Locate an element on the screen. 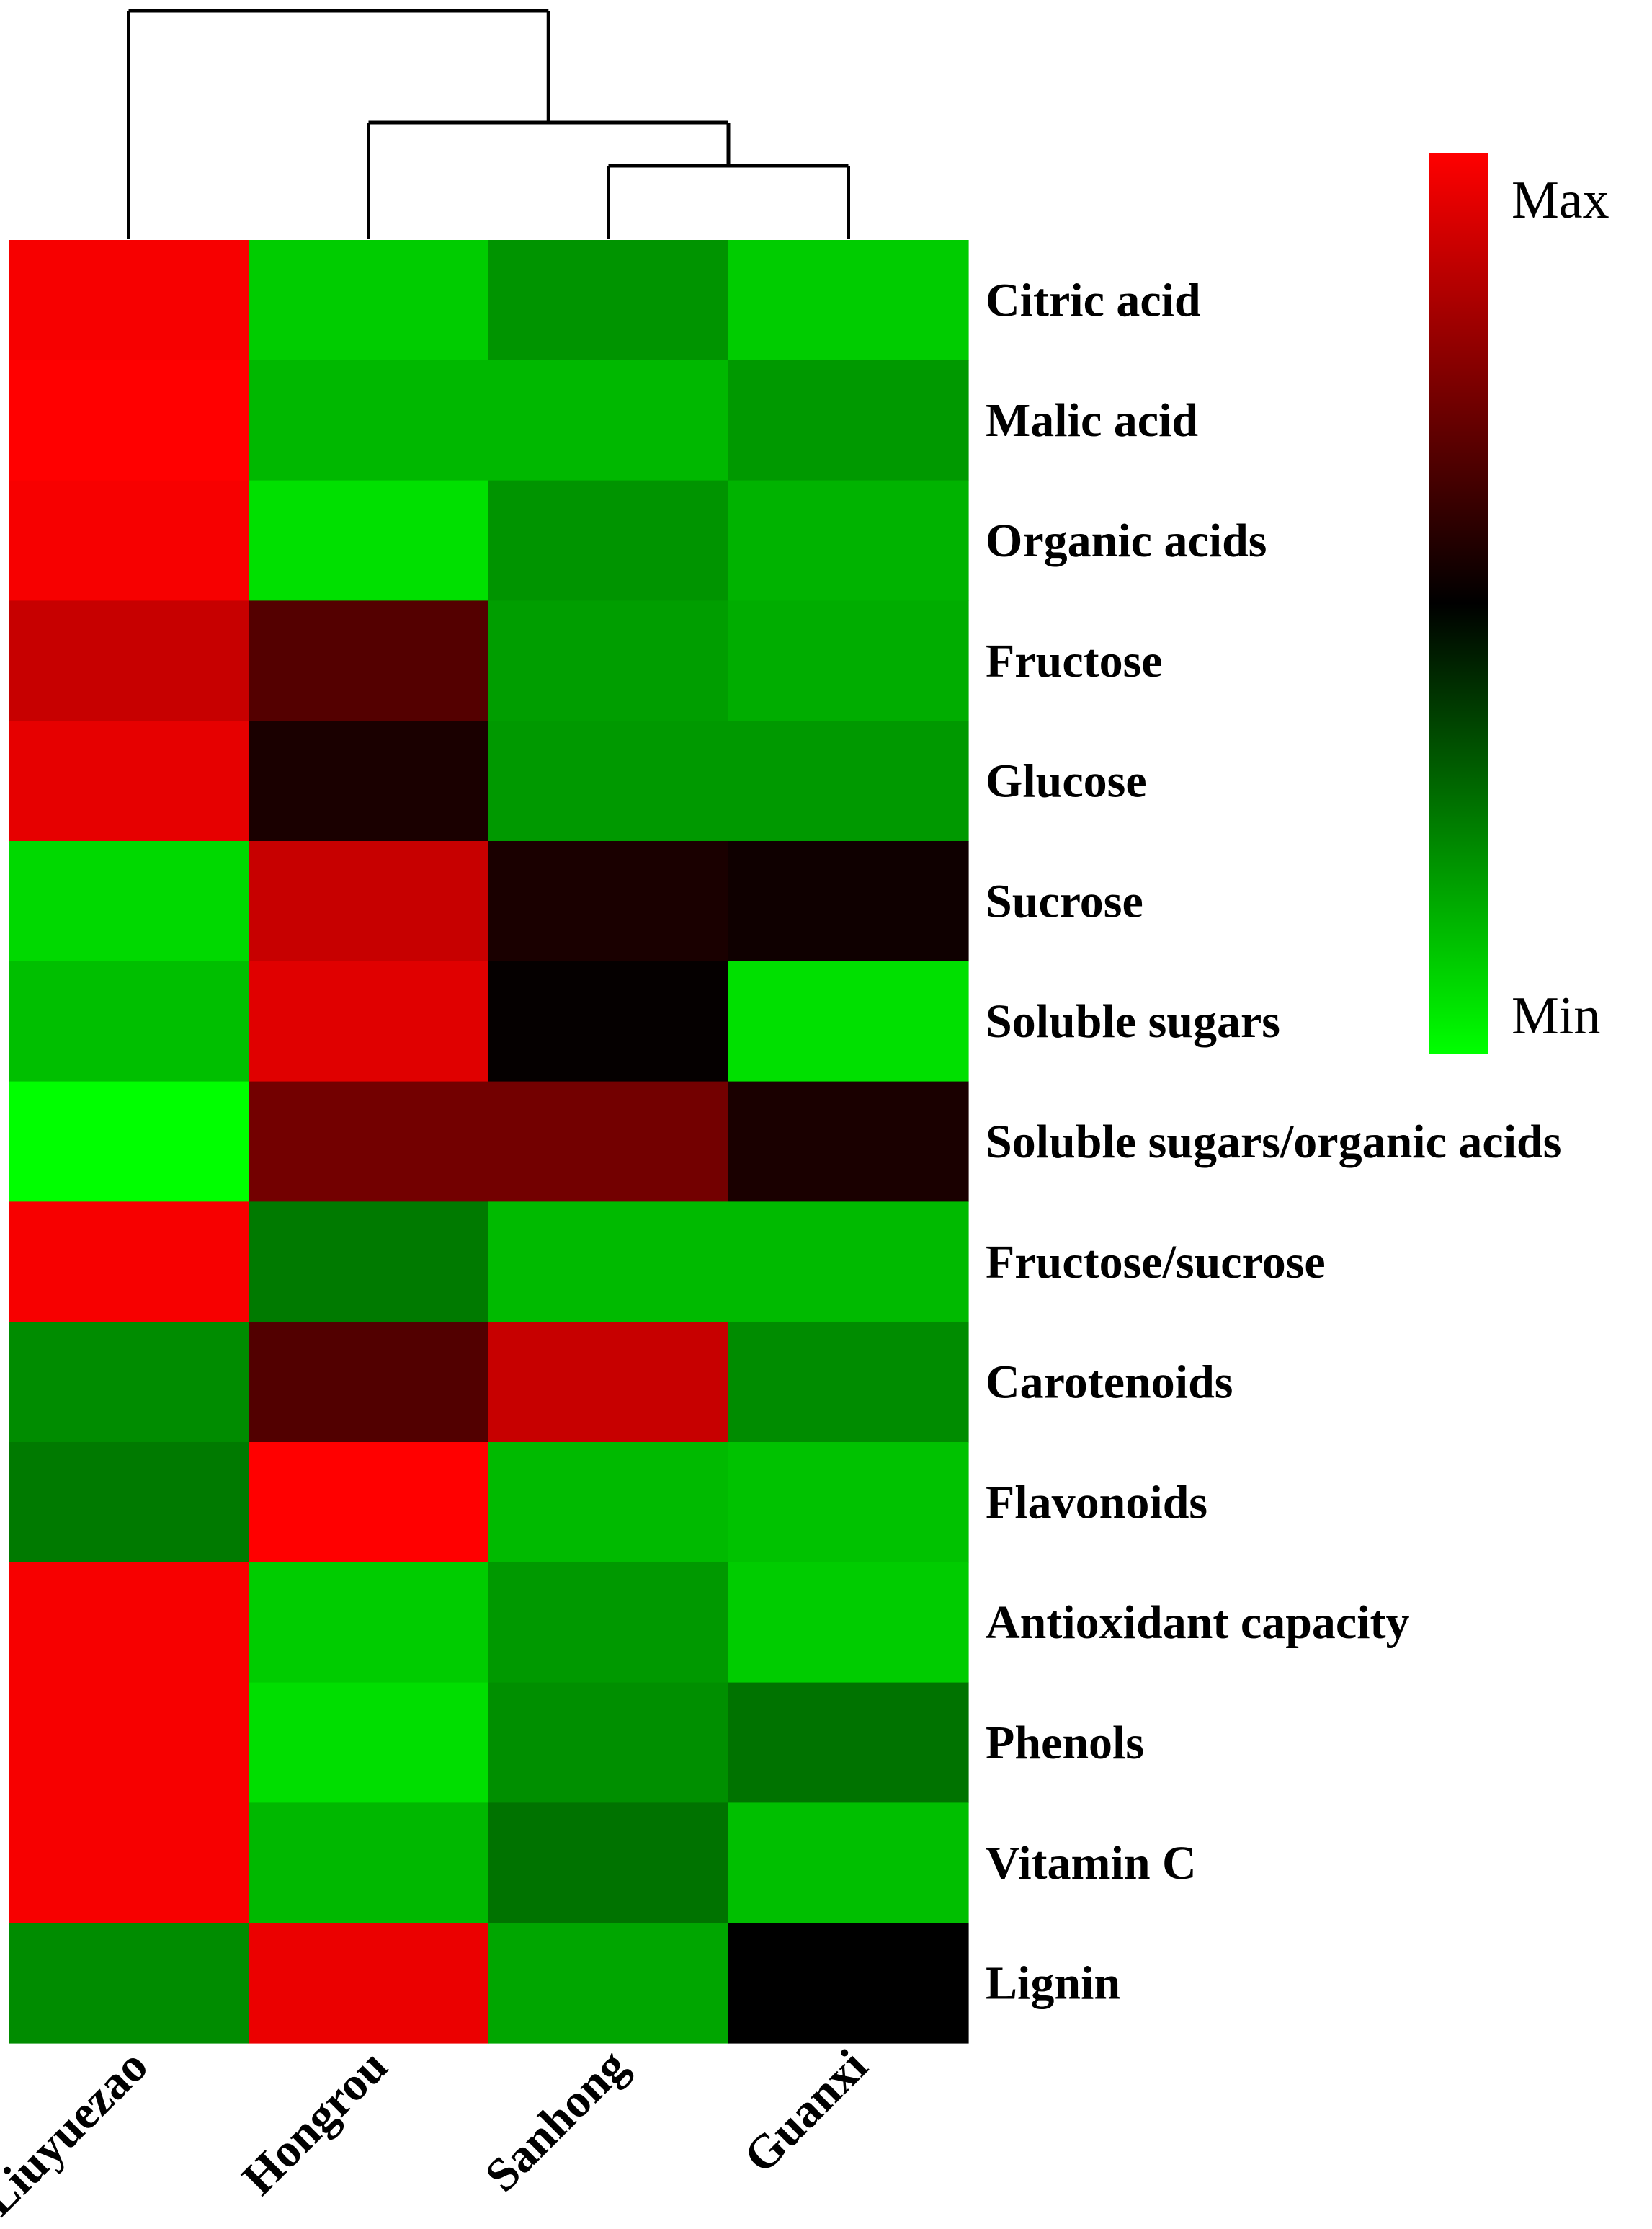  row-label: Citric acid is located at coordinates (1093, 300).